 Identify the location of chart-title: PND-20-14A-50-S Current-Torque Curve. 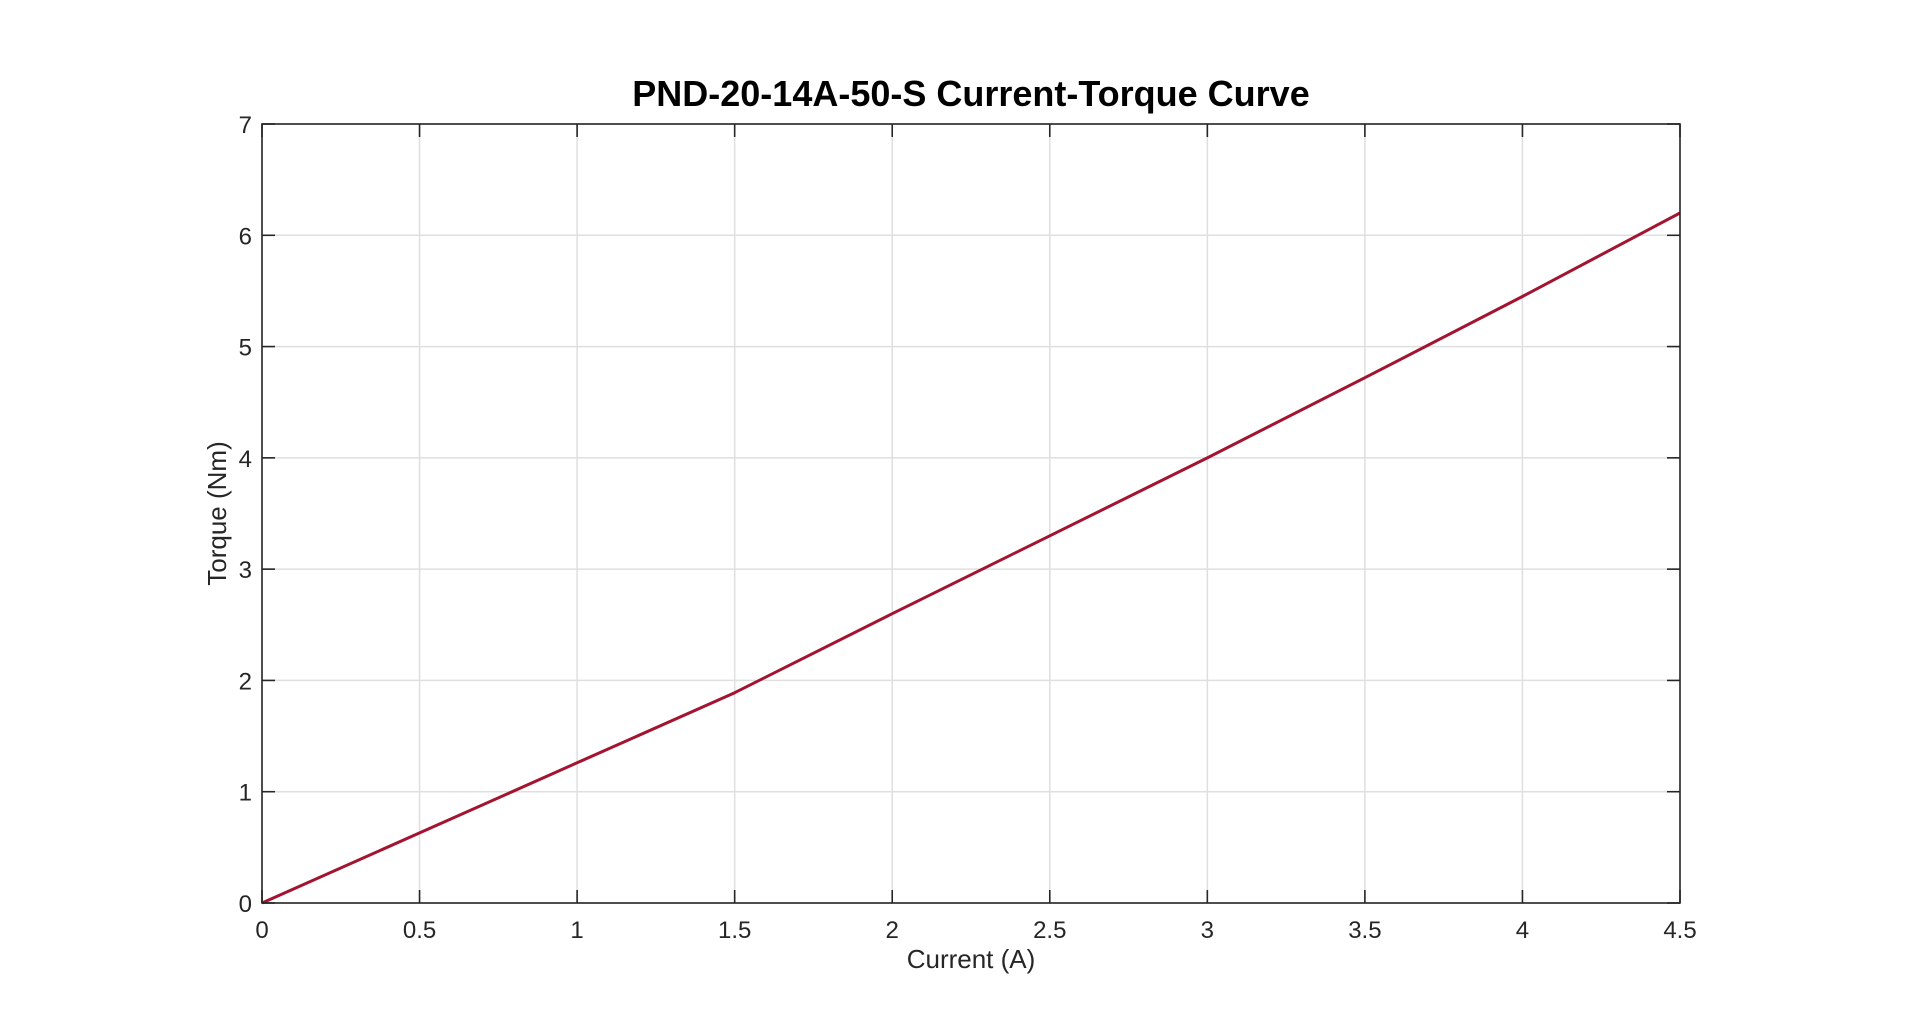
(970, 93).